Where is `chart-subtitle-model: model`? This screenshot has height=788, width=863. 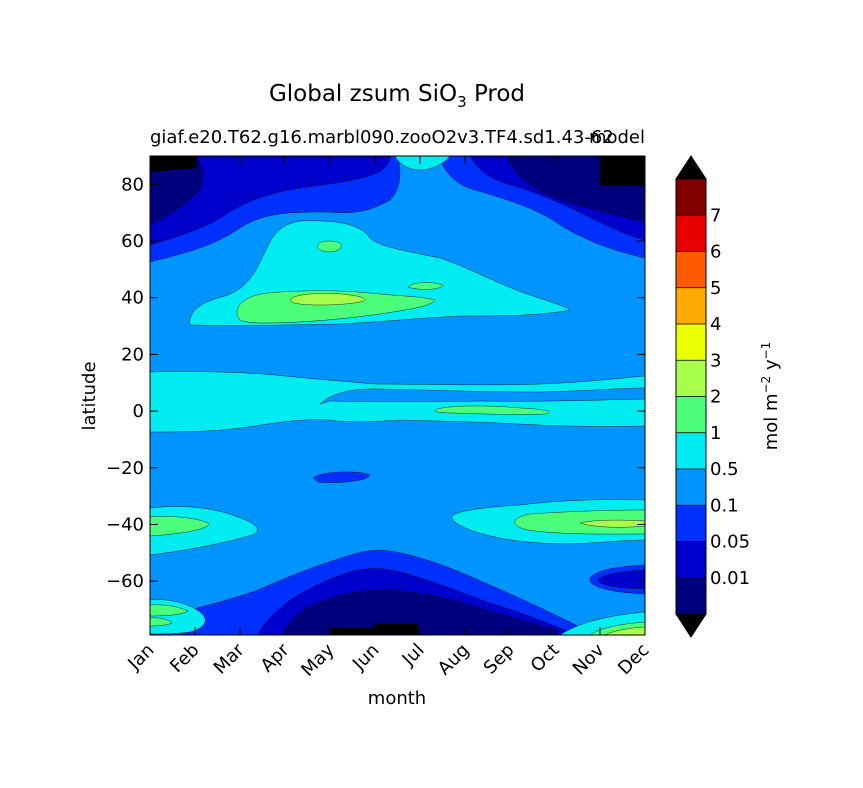 chart-subtitle-model: model is located at coordinates (617, 137).